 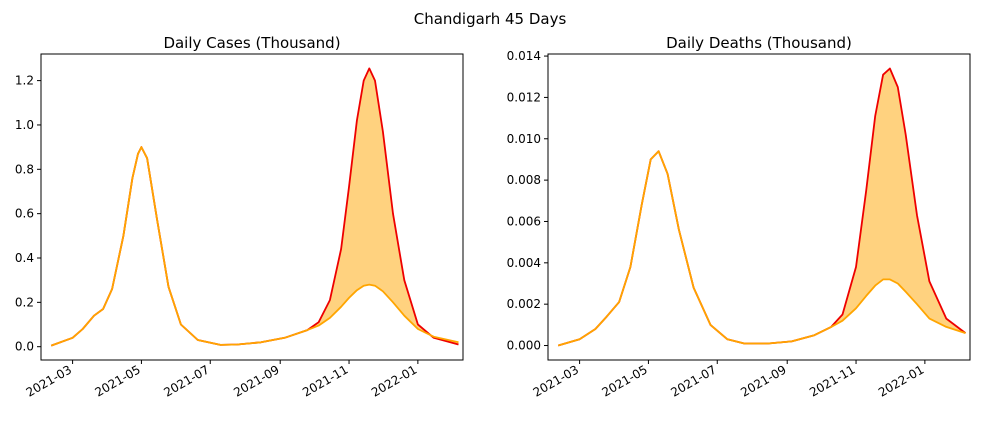 What do you see at coordinates (186, 380) in the screenshot?
I see `cases-x-tick-label: 2021-07` at bounding box center [186, 380].